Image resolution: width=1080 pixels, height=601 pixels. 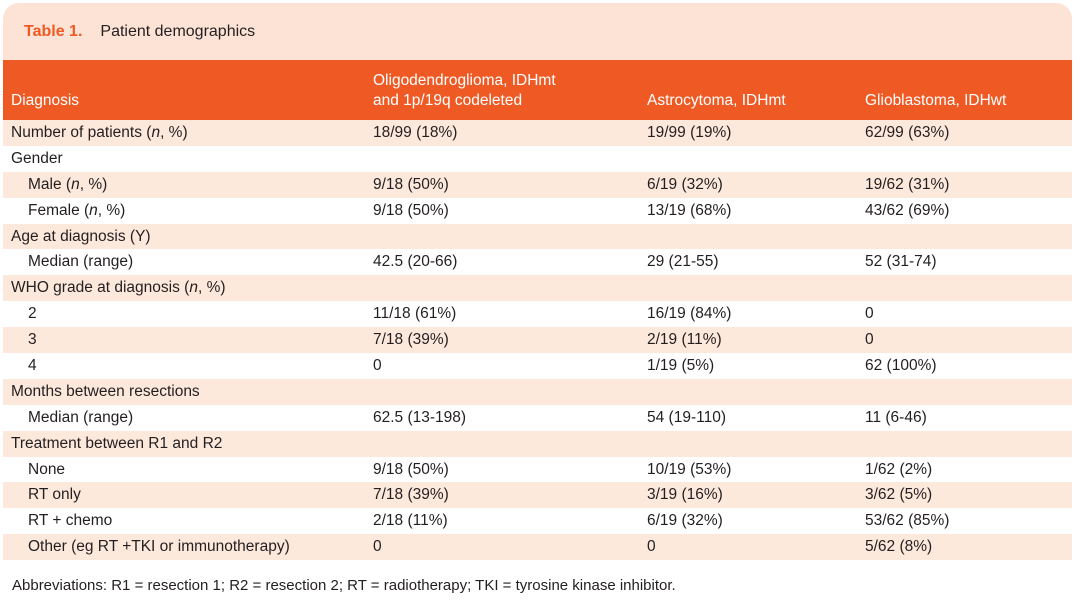 What do you see at coordinates (184, 366) in the screenshot?
I see `row-label: 4` at bounding box center [184, 366].